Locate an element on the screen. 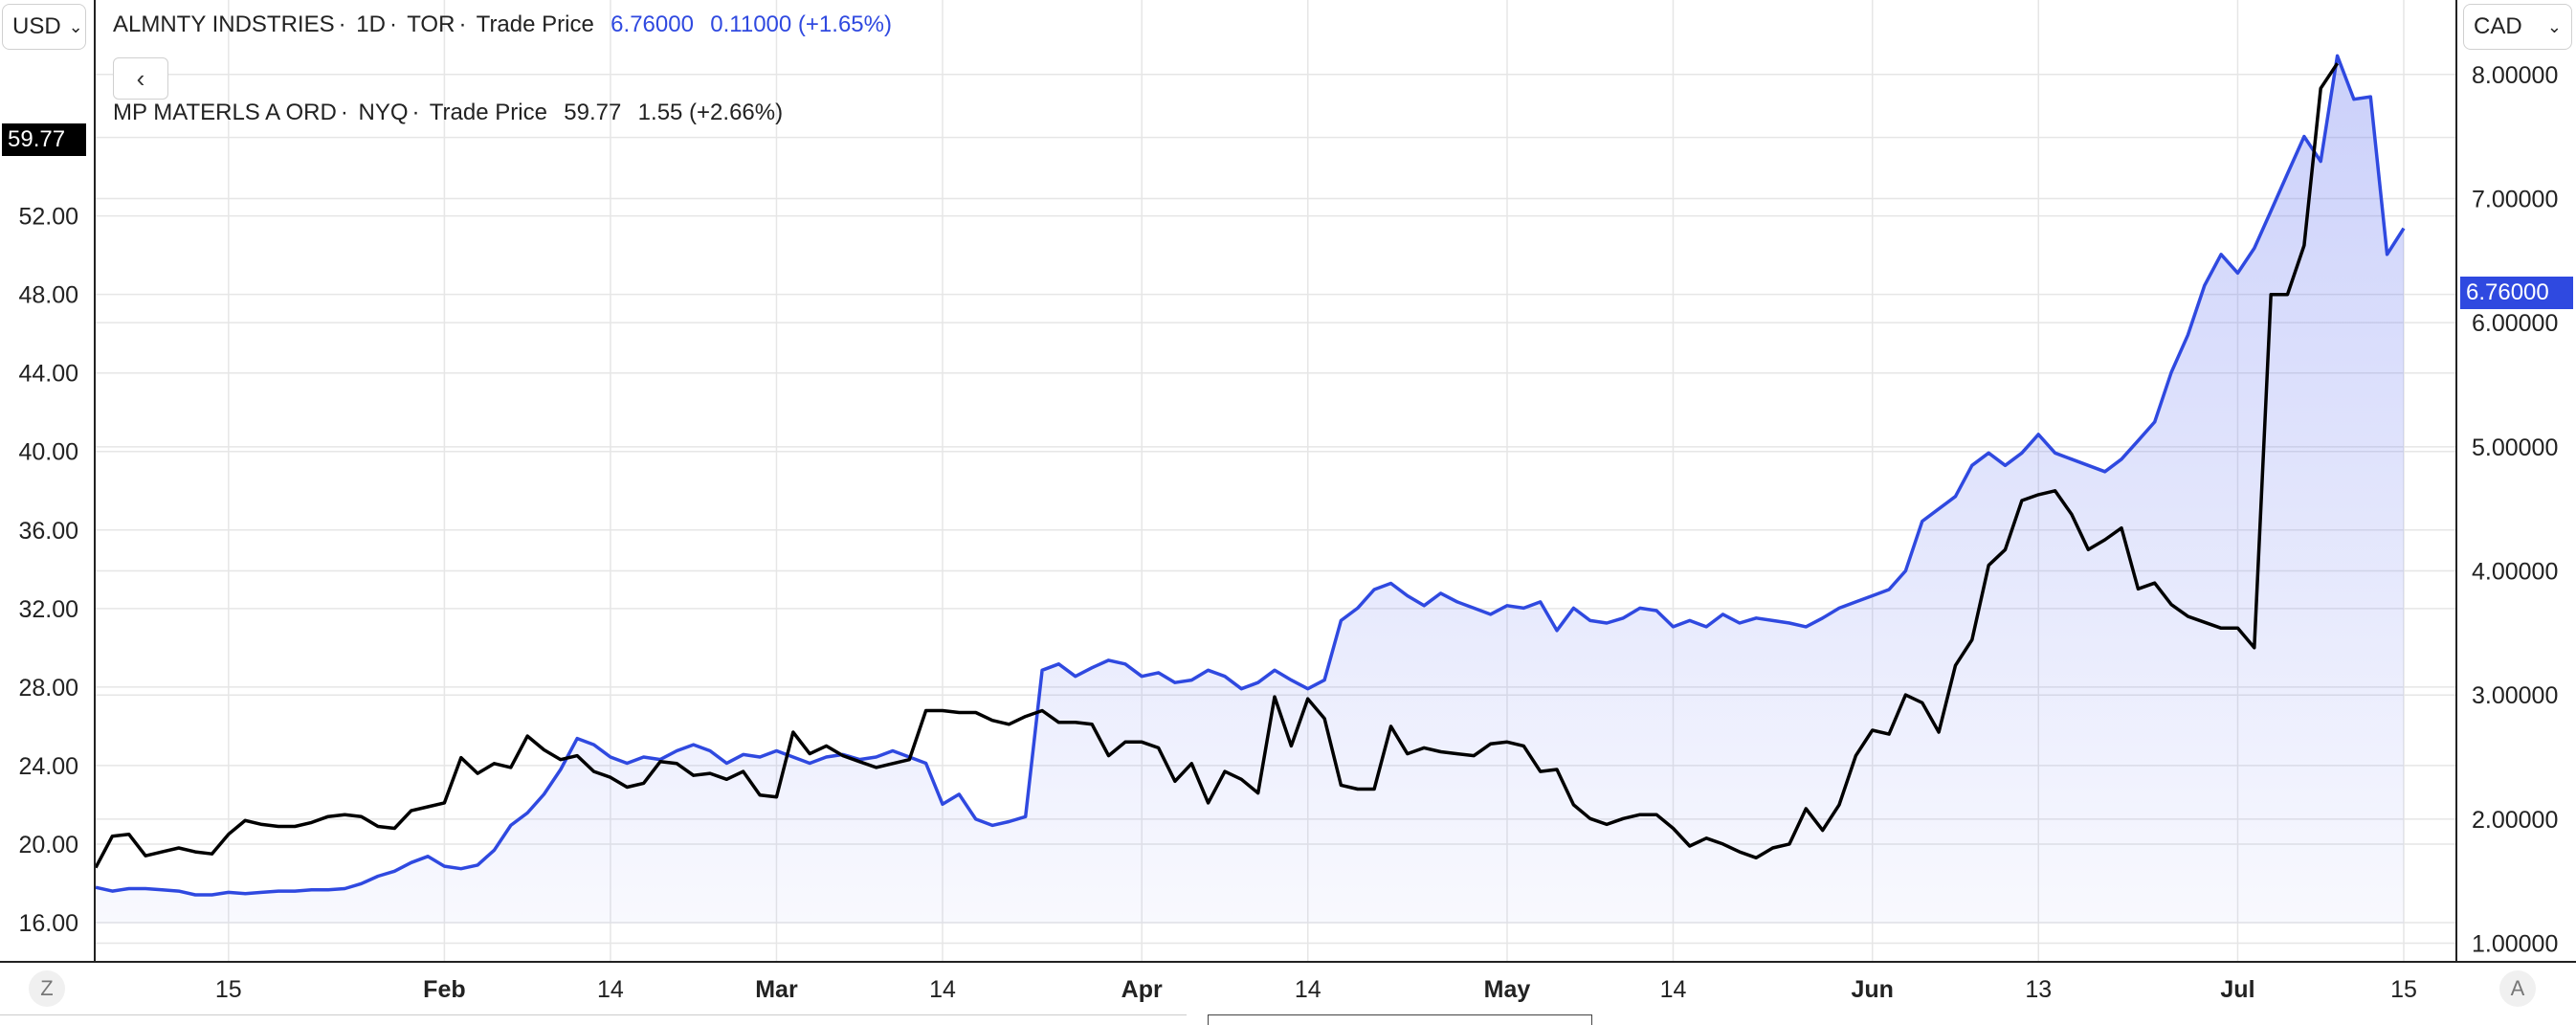 The width and height of the screenshot is (2576, 1025). secondary-change: 1.55 (+2.66%) is located at coordinates (710, 112).